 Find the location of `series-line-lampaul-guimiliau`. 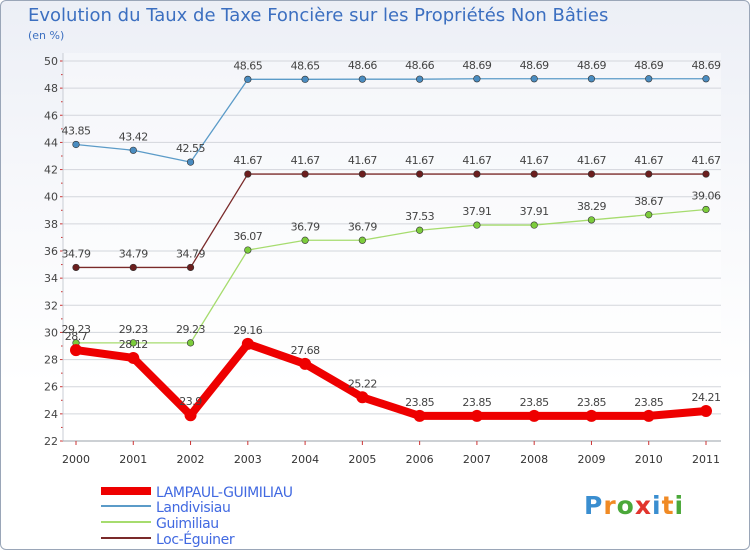

series-line-lampaul-guimiliau is located at coordinates (391, 379).